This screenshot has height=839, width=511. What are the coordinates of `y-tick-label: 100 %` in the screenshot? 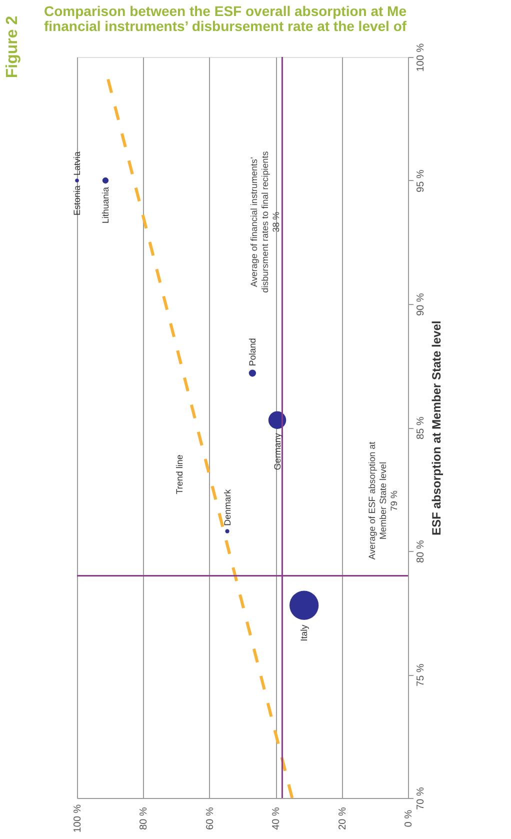 It's located at (421, 57).